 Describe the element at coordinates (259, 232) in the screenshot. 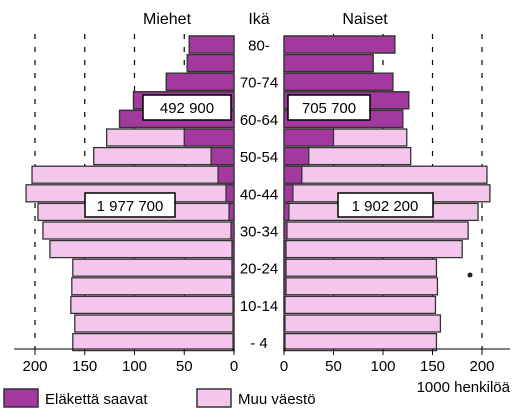

I see `age-label-5: 30-34` at that location.